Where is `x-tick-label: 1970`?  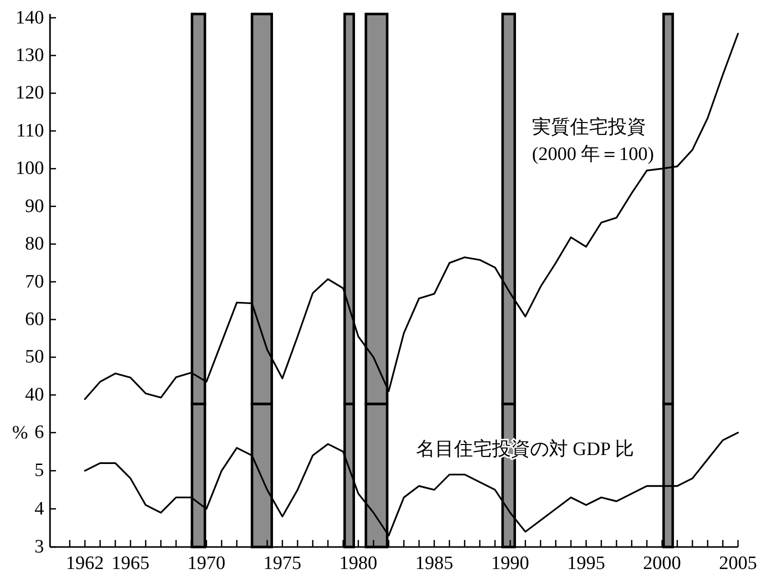
x-tick-label: 1970 is located at coordinates (206, 563).